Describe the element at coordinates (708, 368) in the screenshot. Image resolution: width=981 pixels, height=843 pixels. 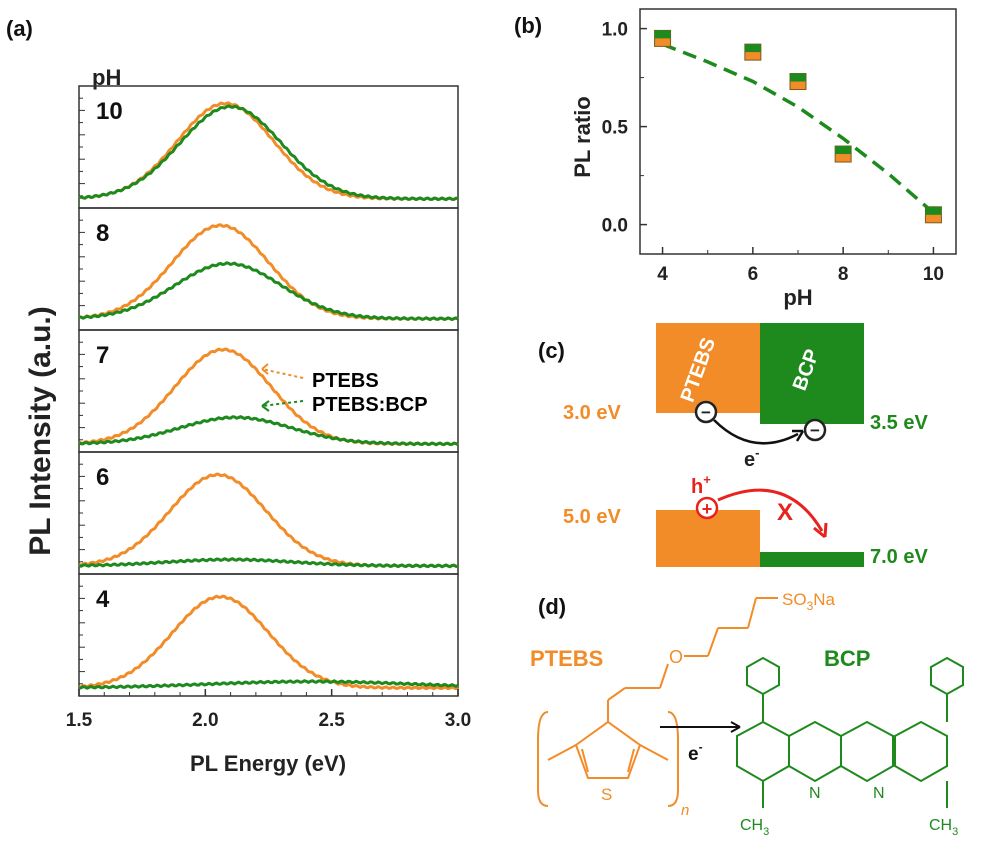
I see `ptebs-lumo-block` at that location.